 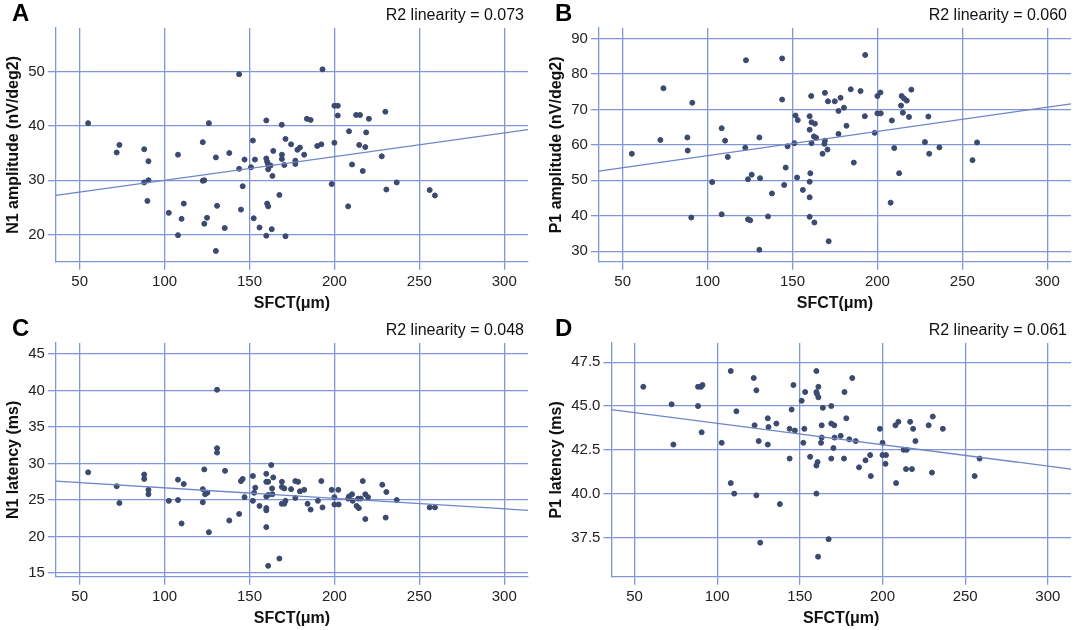 I want to click on chart-title: C, so click(x=21, y=327).